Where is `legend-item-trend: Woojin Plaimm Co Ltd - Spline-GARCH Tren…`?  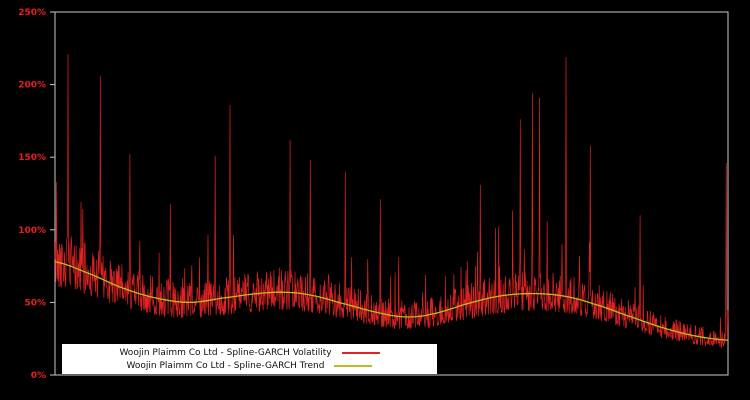 legend-item-trend: Woojin Plaimm Co Ltd - Spline-GARCH Tren… is located at coordinates (249, 365).